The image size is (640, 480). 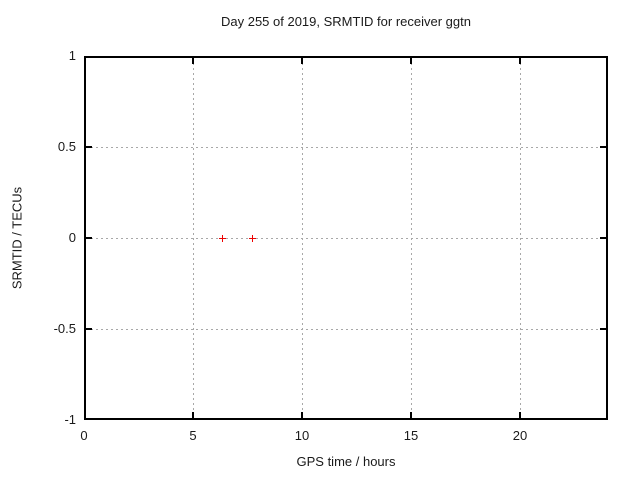 What do you see at coordinates (84, 435) in the screenshot?
I see `x-tick-label: 0` at bounding box center [84, 435].